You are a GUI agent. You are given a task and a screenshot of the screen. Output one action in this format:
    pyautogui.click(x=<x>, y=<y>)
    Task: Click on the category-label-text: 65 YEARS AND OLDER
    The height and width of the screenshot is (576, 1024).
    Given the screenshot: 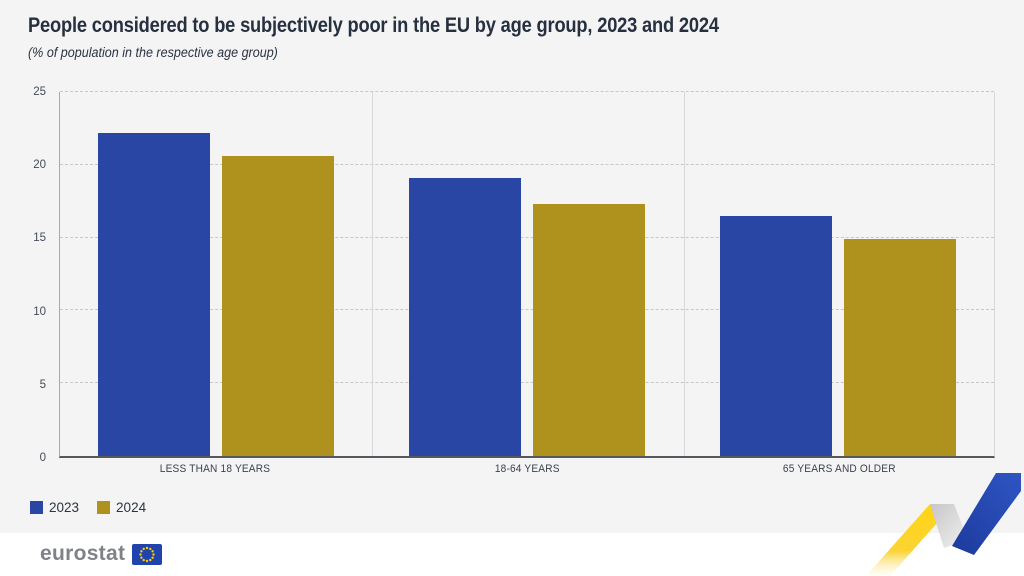 What is the action you would take?
    pyautogui.click(x=839, y=469)
    